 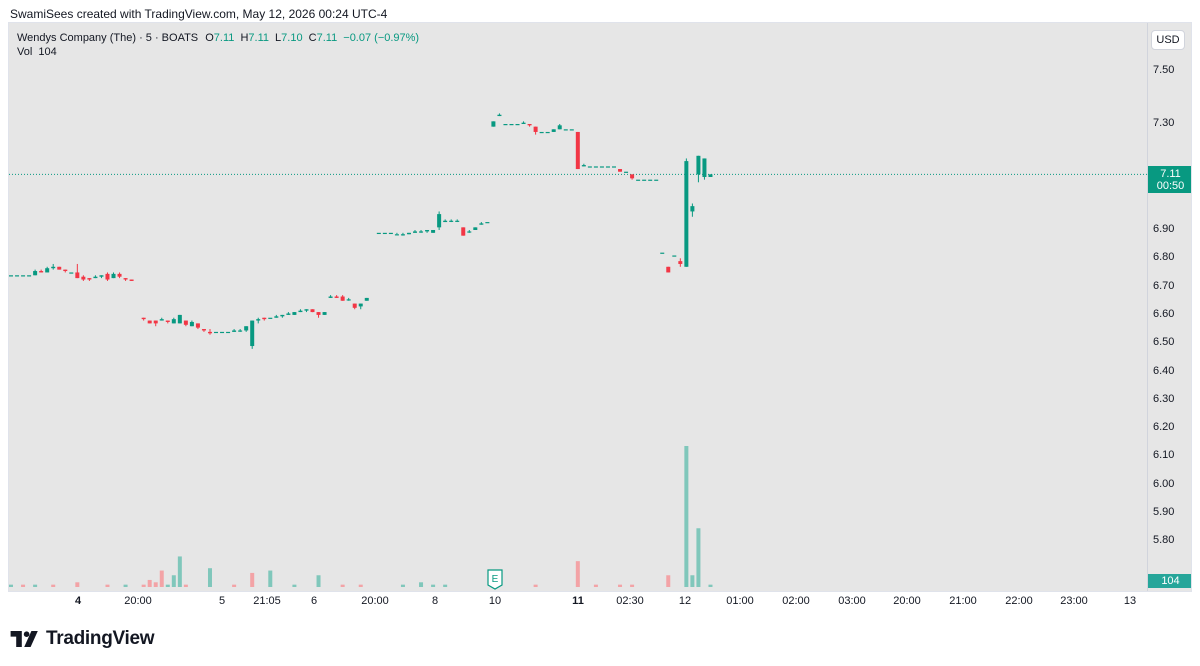 What do you see at coordinates (630, 601) in the screenshot?
I see `time-tick-label: 02:30` at bounding box center [630, 601].